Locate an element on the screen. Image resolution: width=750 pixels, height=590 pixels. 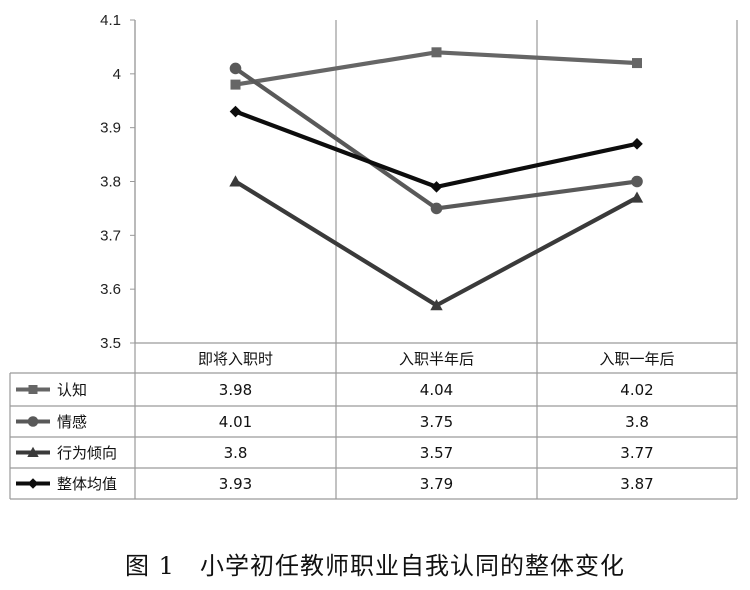
category-label: 入职一年后 is located at coordinates (636, 359).